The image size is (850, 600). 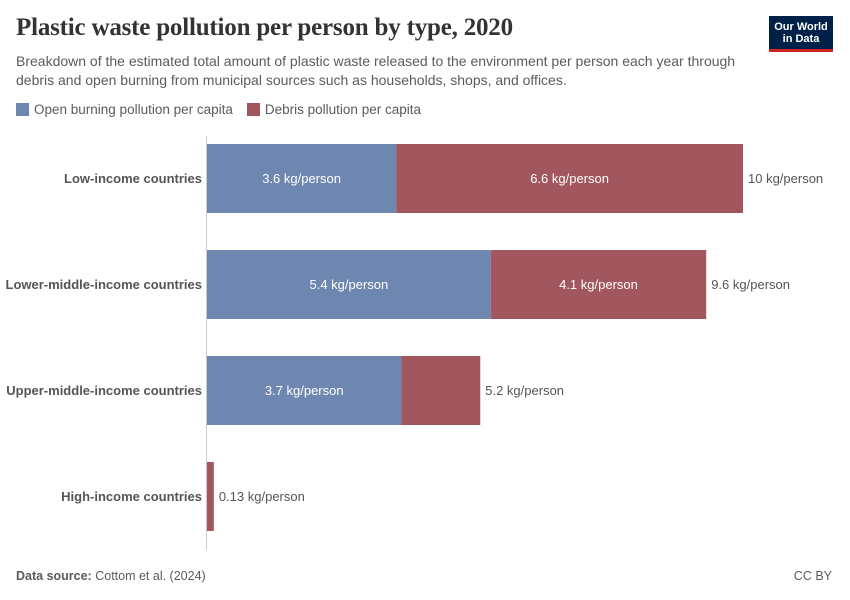 What do you see at coordinates (441, 390) in the screenshot?
I see `bar-debris-pollution-per-capita-upper-middle-income-countries` at bounding box center [441, 390].